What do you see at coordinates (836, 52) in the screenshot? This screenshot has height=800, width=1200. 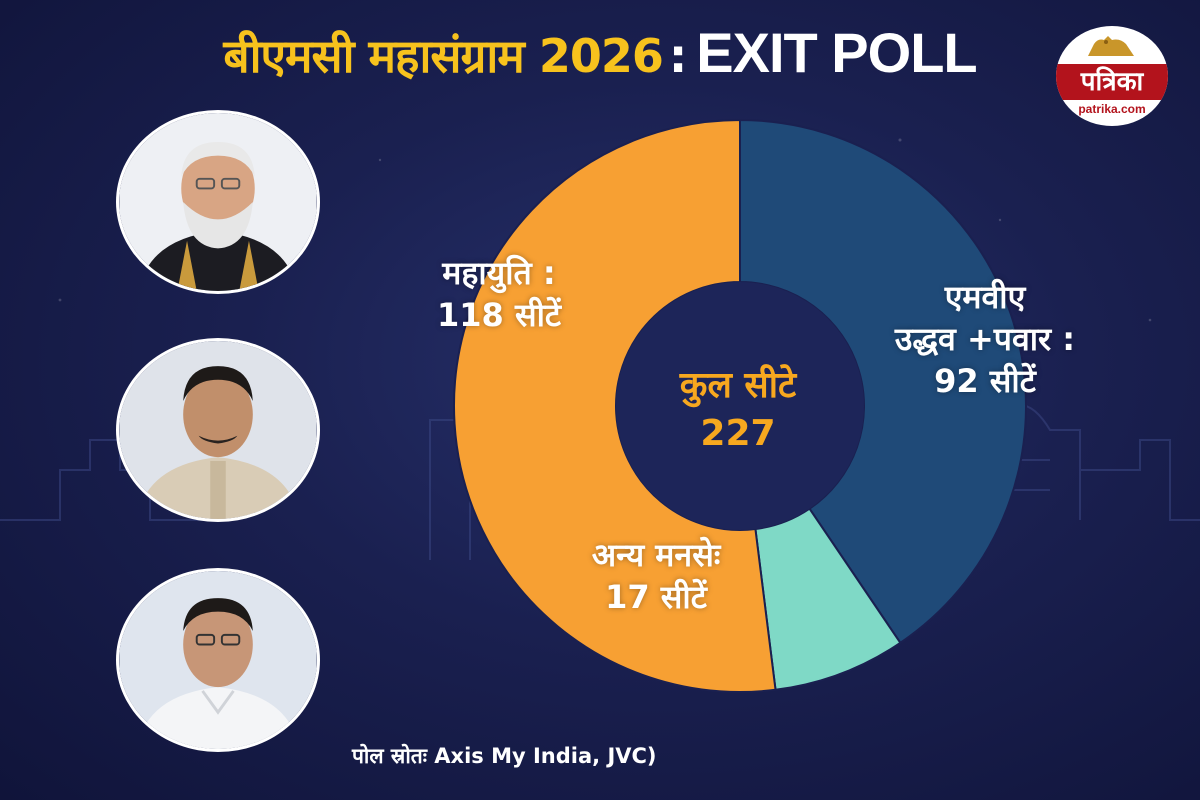 I see `title-english: EXIT POLL` at bounding box center [836, 52].